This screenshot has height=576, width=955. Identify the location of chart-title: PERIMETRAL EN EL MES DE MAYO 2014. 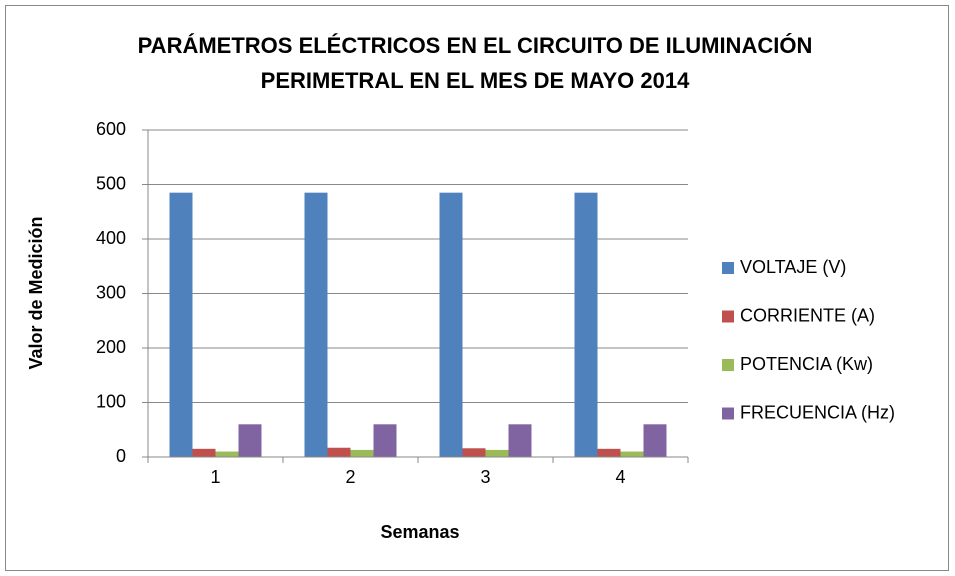
(475, 80).